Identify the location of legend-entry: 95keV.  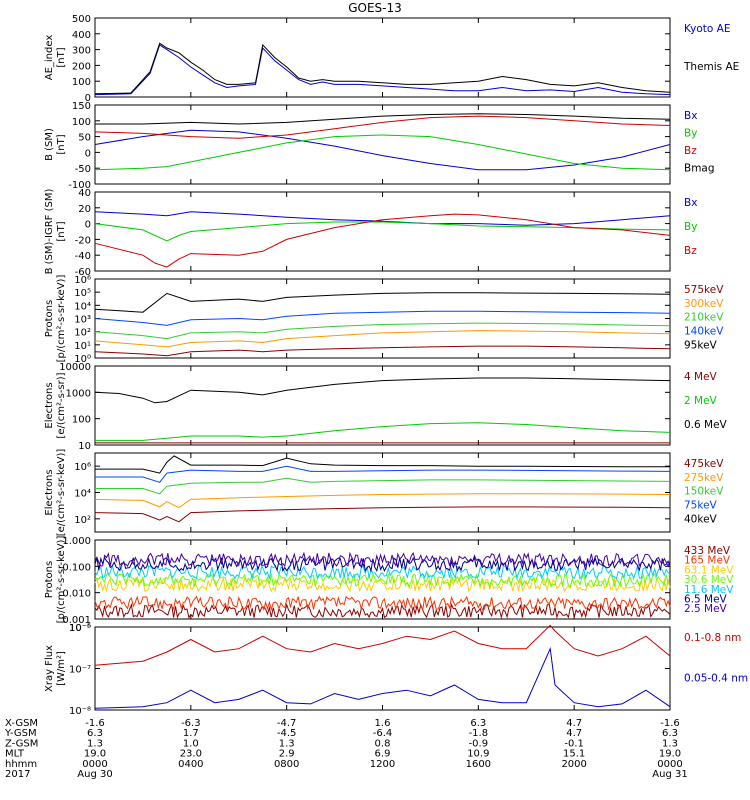
(701, 345).